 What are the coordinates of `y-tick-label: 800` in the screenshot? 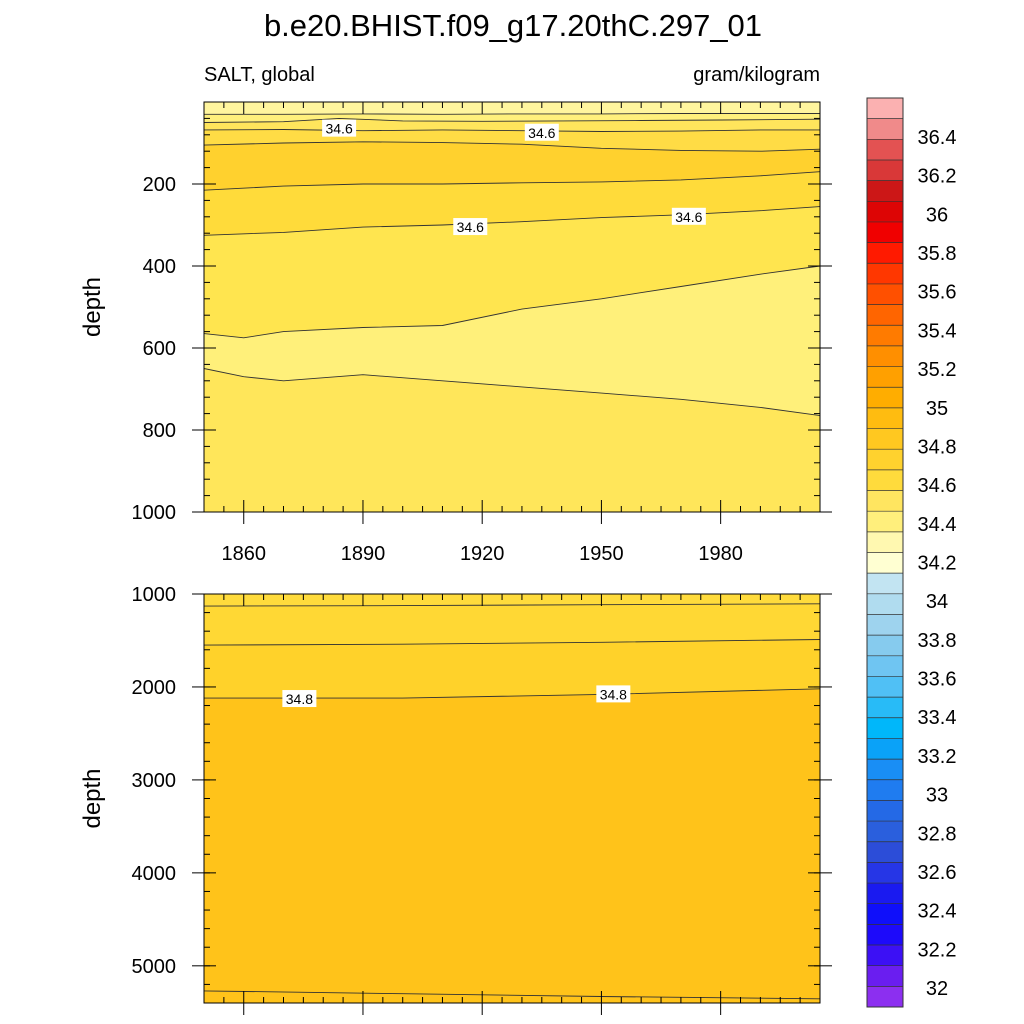 It's located at (159, 431).